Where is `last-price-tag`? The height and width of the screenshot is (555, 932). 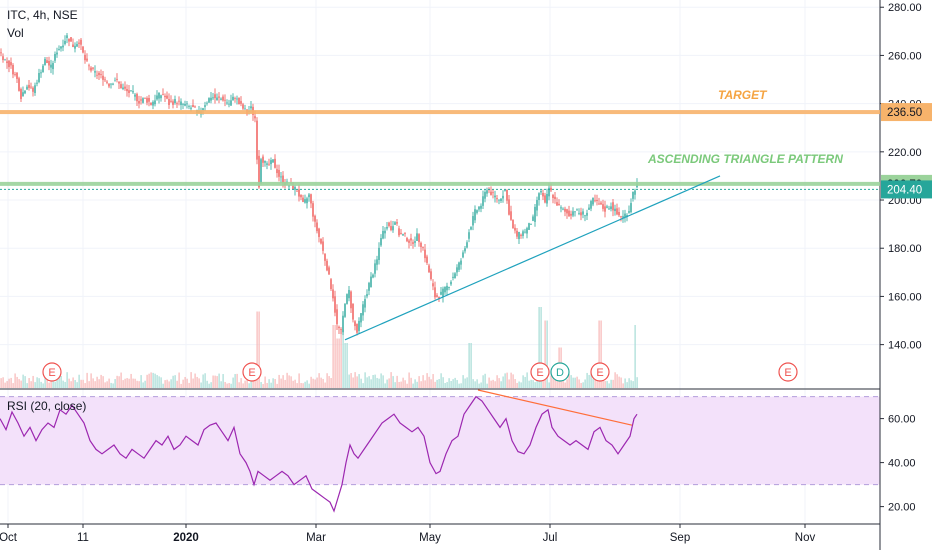
last-price-tag is located at coordinates (906, 189).